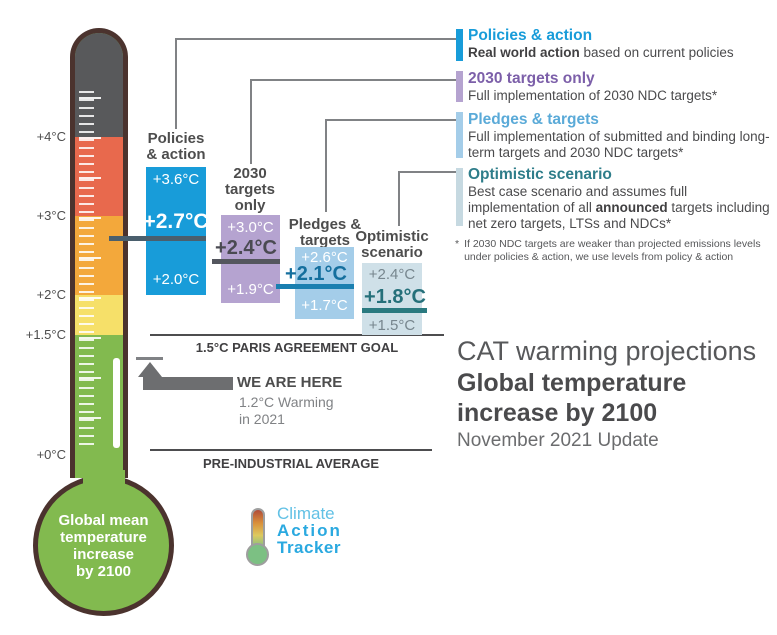 The image size is (777, 635). I want to click on bar-2030-low: +1.9°C, so click(250, 289).